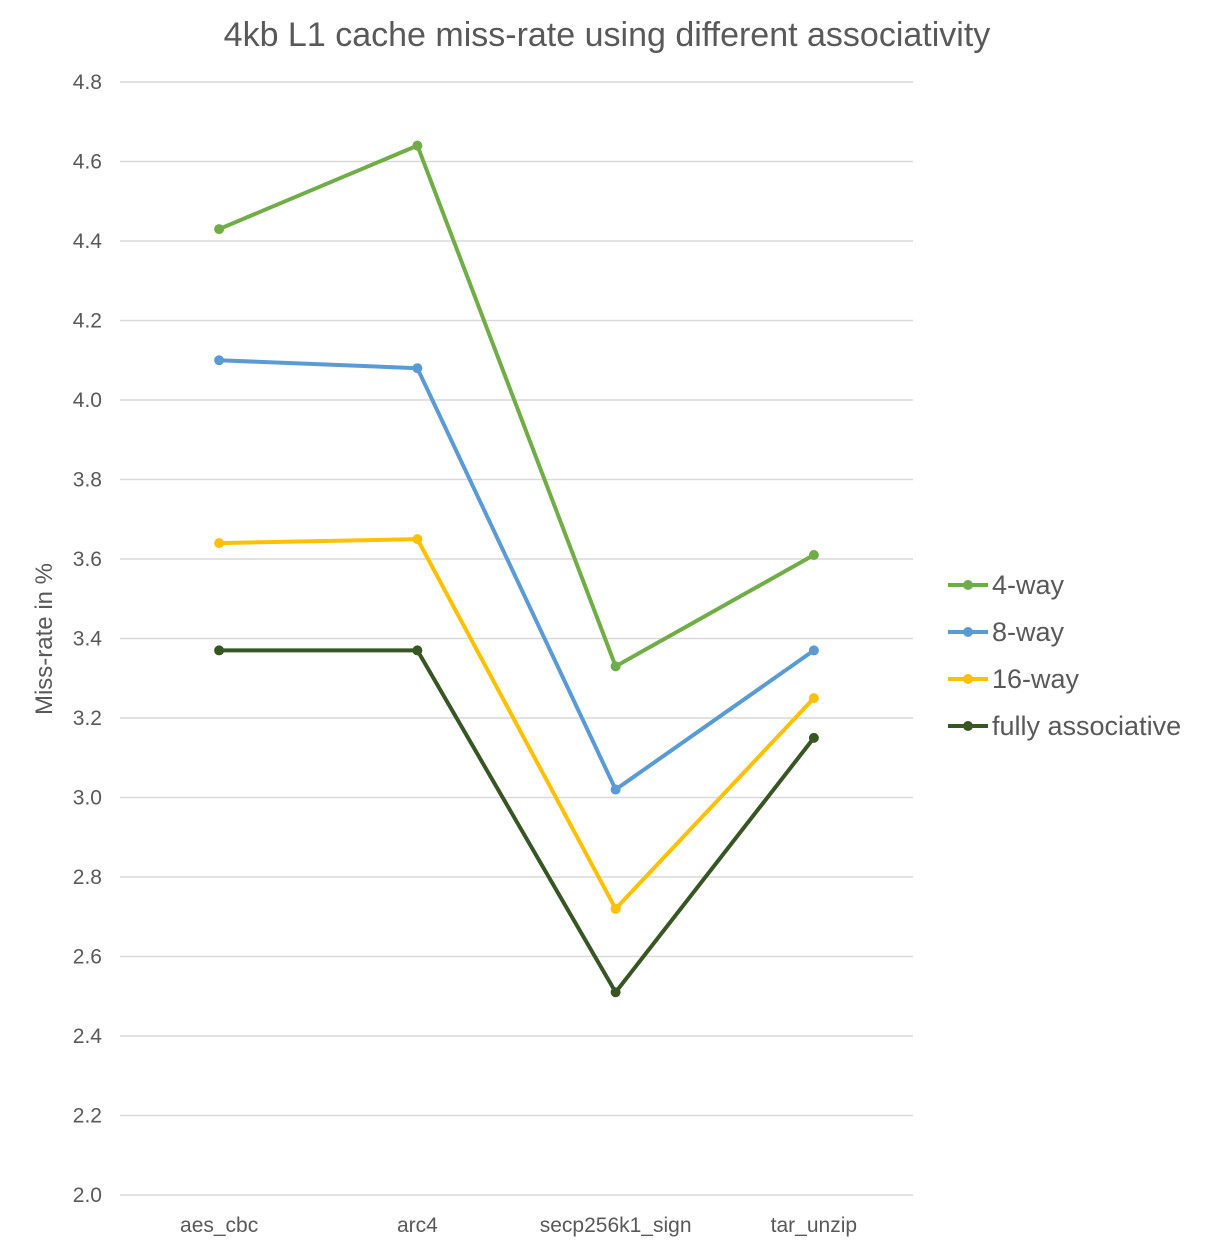 Image resolution: width=1216 pixels, height=1246 pixels. I want to click on y-tick-label: 2.8, so click(87, 877).